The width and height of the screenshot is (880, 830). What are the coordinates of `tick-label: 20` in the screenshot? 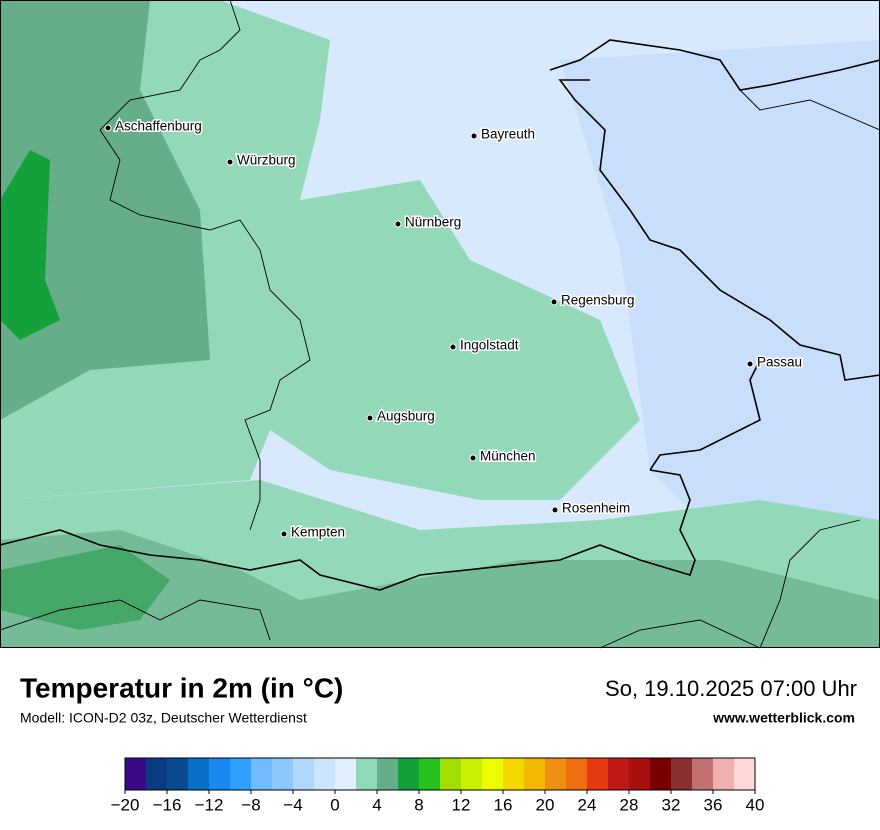 It's located at (545, 804).